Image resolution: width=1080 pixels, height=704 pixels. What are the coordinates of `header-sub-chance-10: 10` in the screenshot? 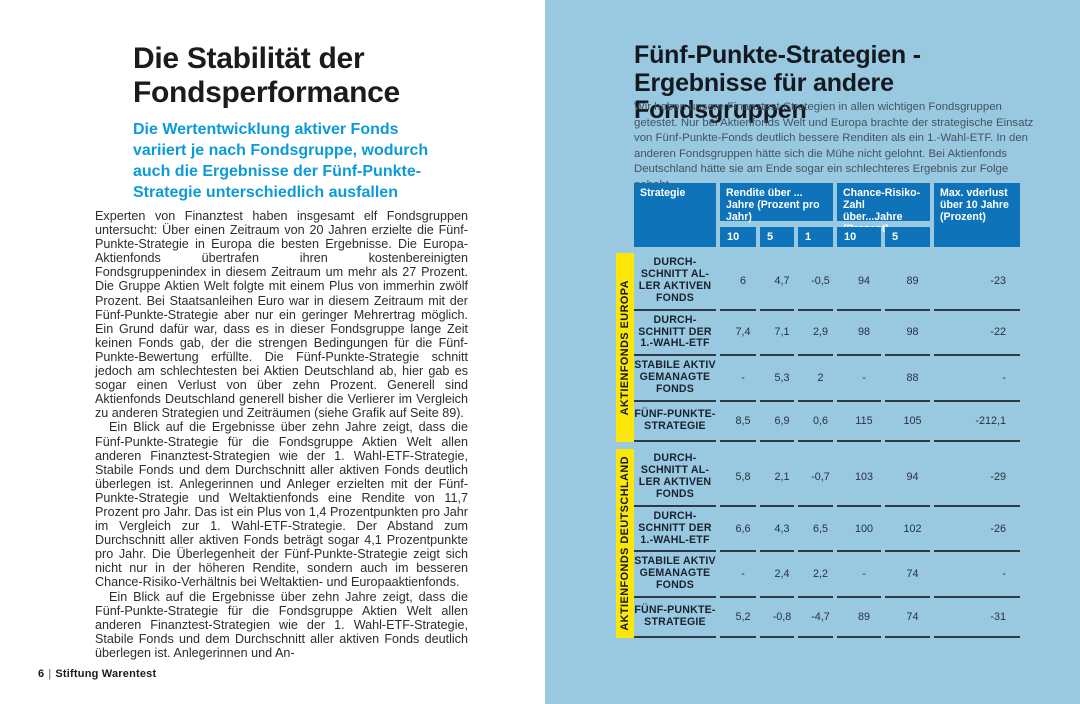 It's located at (859, 237).